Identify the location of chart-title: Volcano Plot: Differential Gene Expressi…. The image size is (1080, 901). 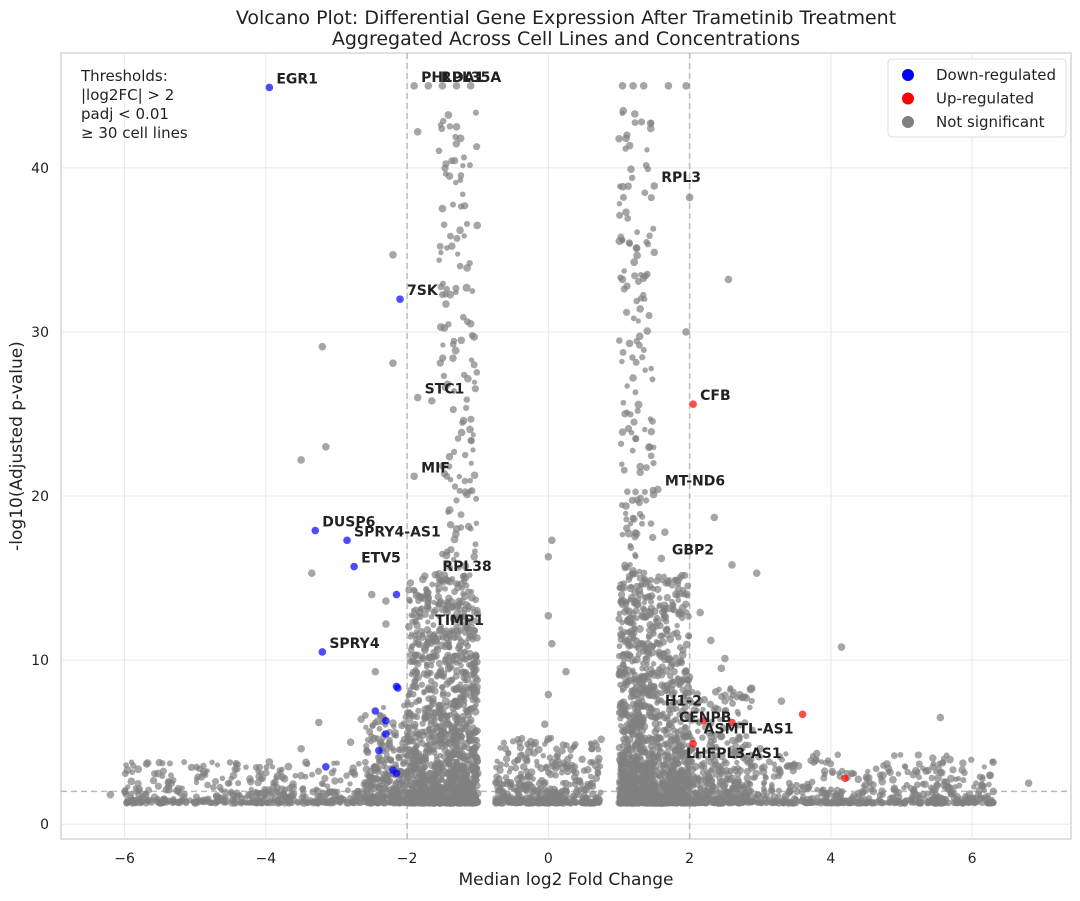
(566, 18).